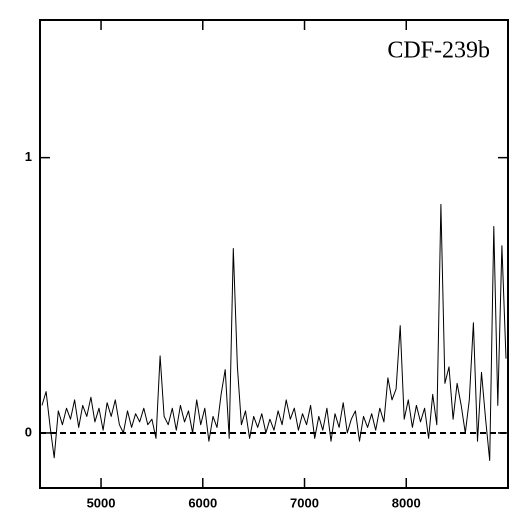 The height and width of the screenshot is (512, 512). I want to click on y-tick-label: 0, so click(28, 431).